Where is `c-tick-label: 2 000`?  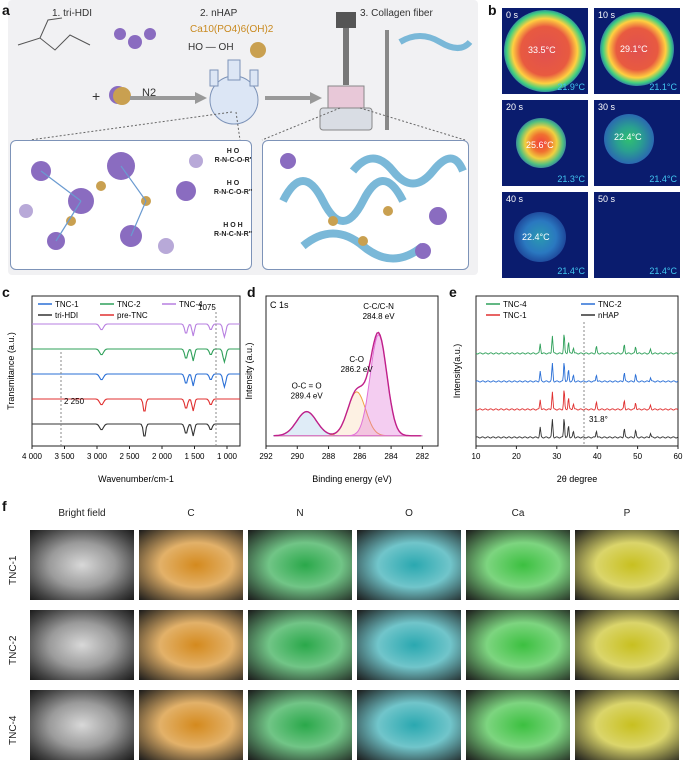
c-tick-label: 2 000 is located at coordinates (162, 456).